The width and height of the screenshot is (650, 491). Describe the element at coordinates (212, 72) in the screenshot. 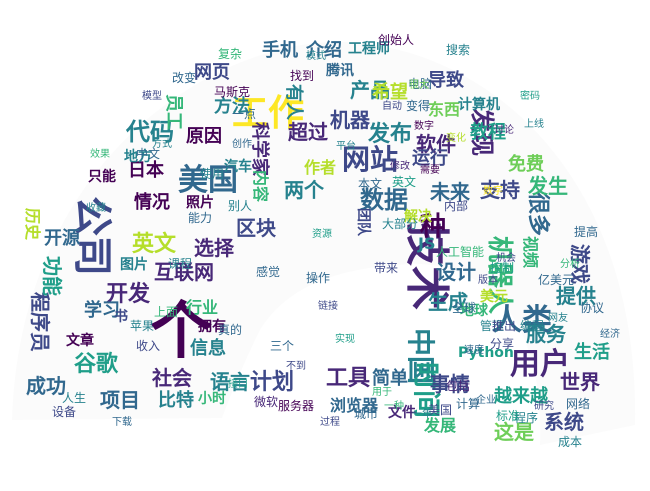

I see `cloud-word: 网页` at that location.